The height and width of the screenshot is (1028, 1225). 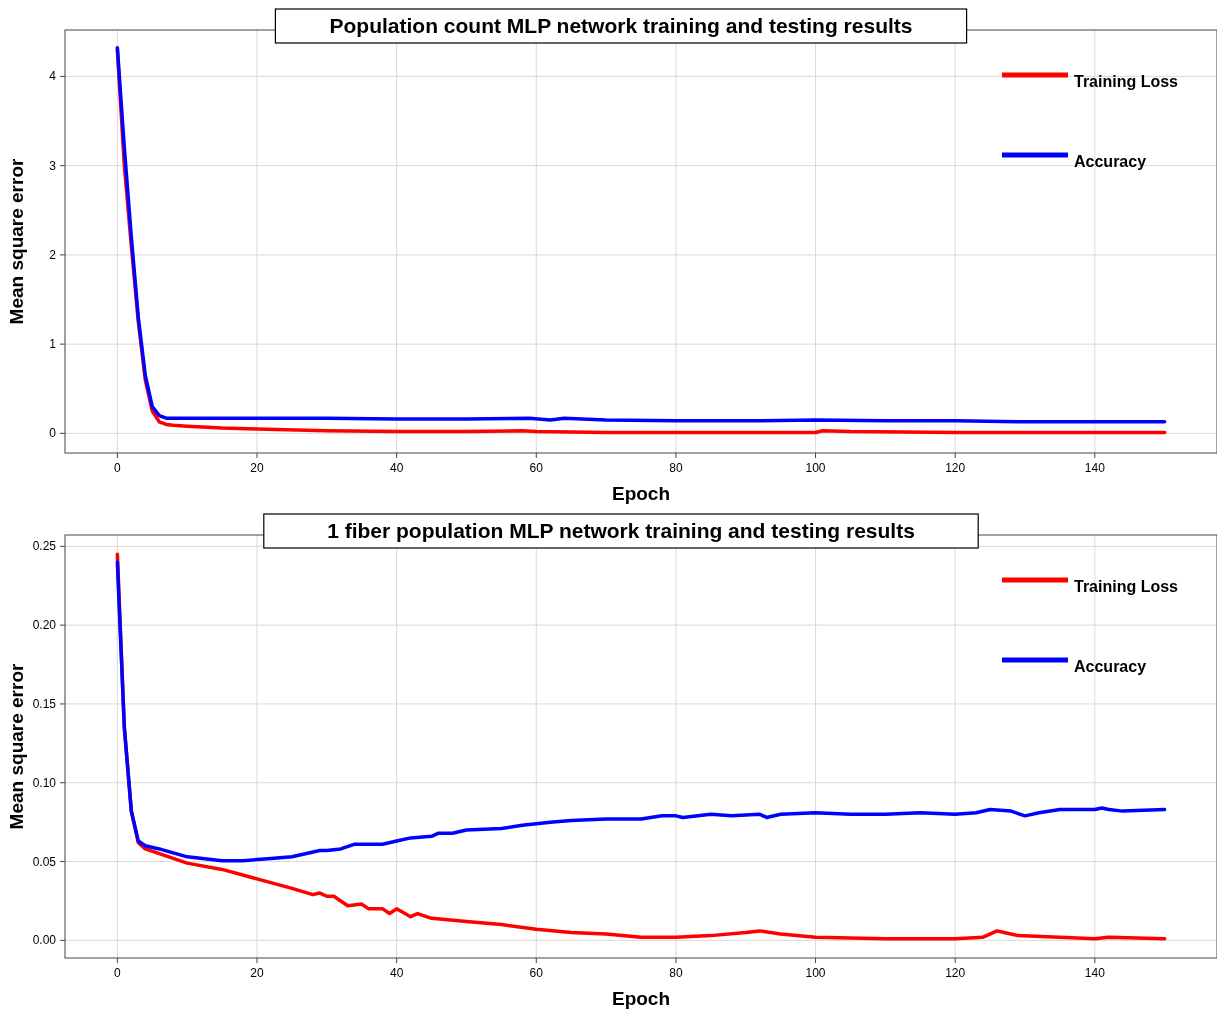 What do you see at coordinates (44, 940) in the screenshot?
I see `y-tick-label: 0.00` at bounding box center [44, 940].